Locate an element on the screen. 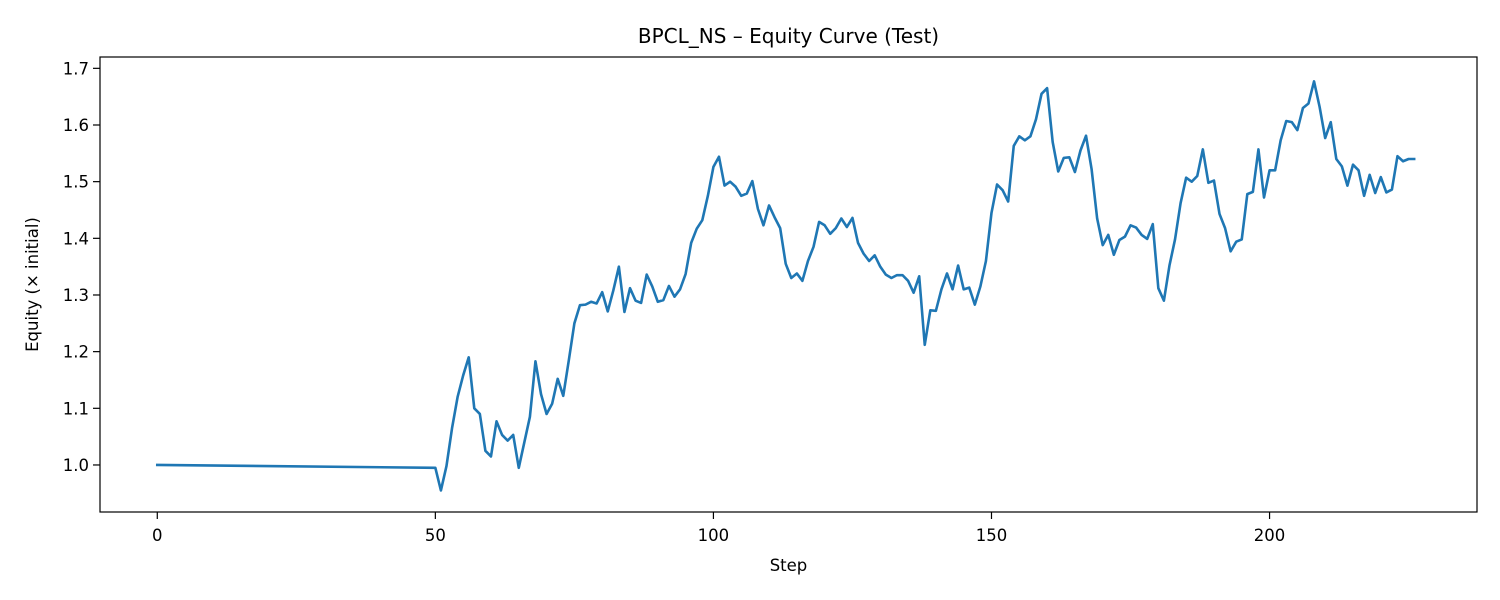 Image resolution: width=1500 pixels, height=600 pixels. y-tick-label: 1.2 is located at coordinates (76, 352).